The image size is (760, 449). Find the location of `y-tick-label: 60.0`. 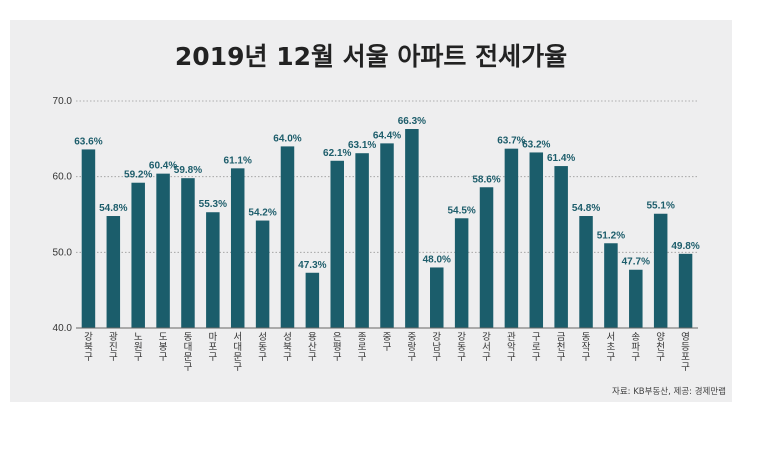

y-tick-label: 60.0 is located at coordinates (63, 177).